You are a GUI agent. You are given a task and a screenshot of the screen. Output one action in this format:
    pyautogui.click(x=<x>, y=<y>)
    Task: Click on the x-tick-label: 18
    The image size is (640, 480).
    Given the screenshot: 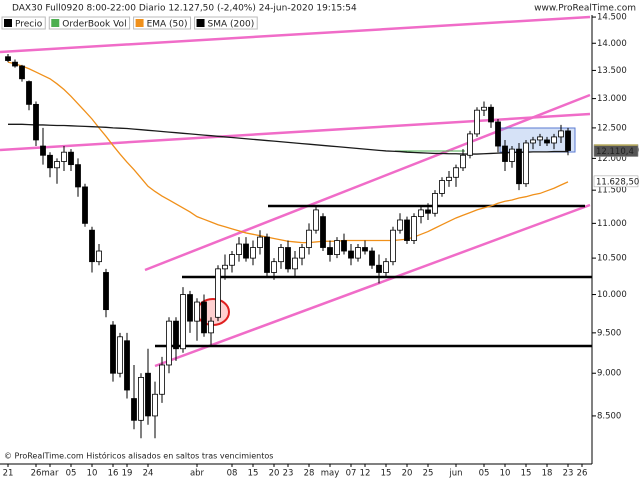 What is the action you would take?
    pyautogui.click(x=547, y=474)
    